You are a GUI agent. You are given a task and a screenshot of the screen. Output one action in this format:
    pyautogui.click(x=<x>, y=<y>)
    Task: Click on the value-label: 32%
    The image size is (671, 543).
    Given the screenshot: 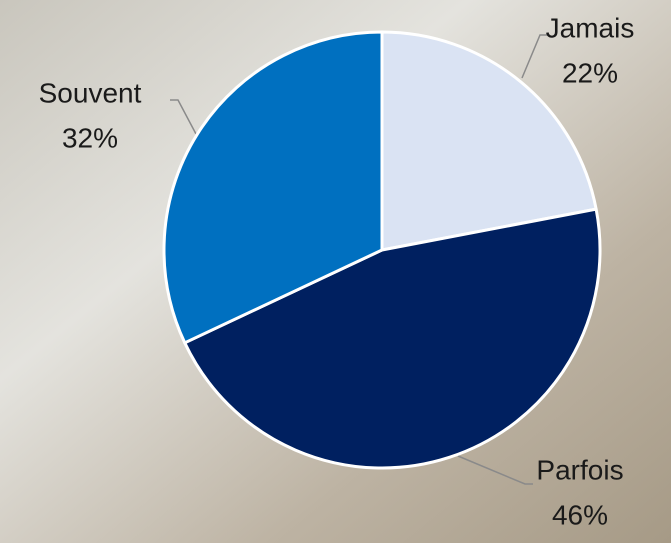 What is the action you would take?
    pyautogui.click(x=90, y=137)
    